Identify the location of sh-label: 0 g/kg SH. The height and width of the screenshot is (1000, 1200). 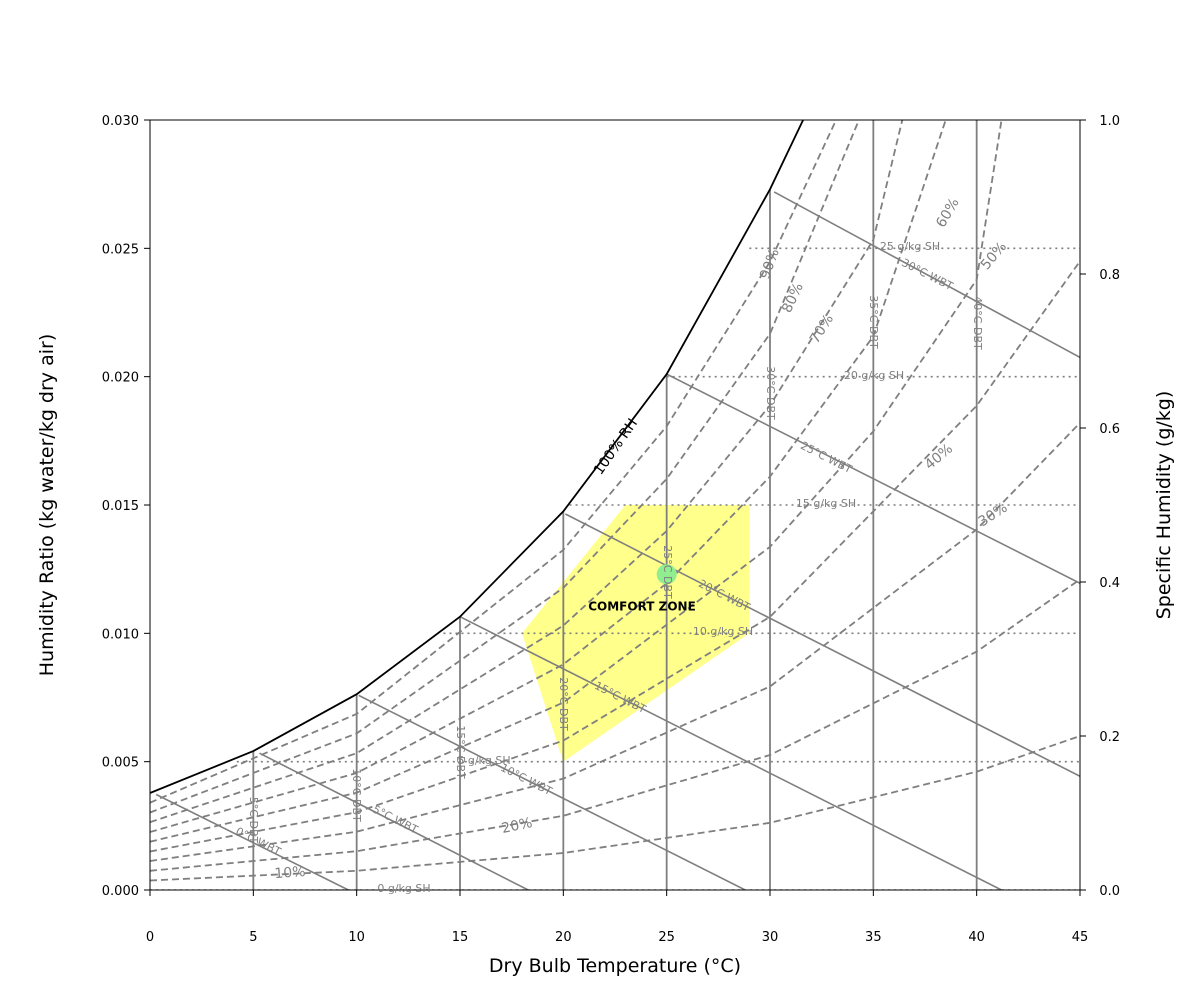
(403, 888).